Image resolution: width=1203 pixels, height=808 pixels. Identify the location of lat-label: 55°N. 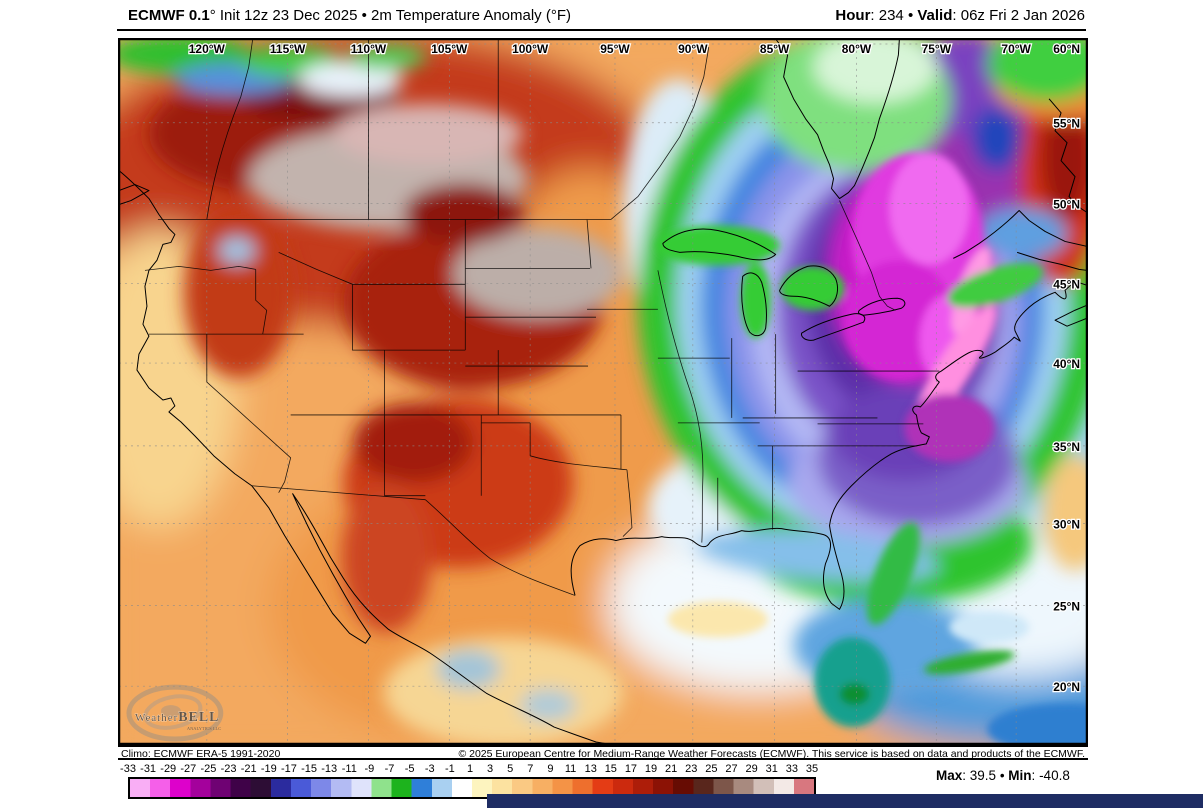
(1066, 124).